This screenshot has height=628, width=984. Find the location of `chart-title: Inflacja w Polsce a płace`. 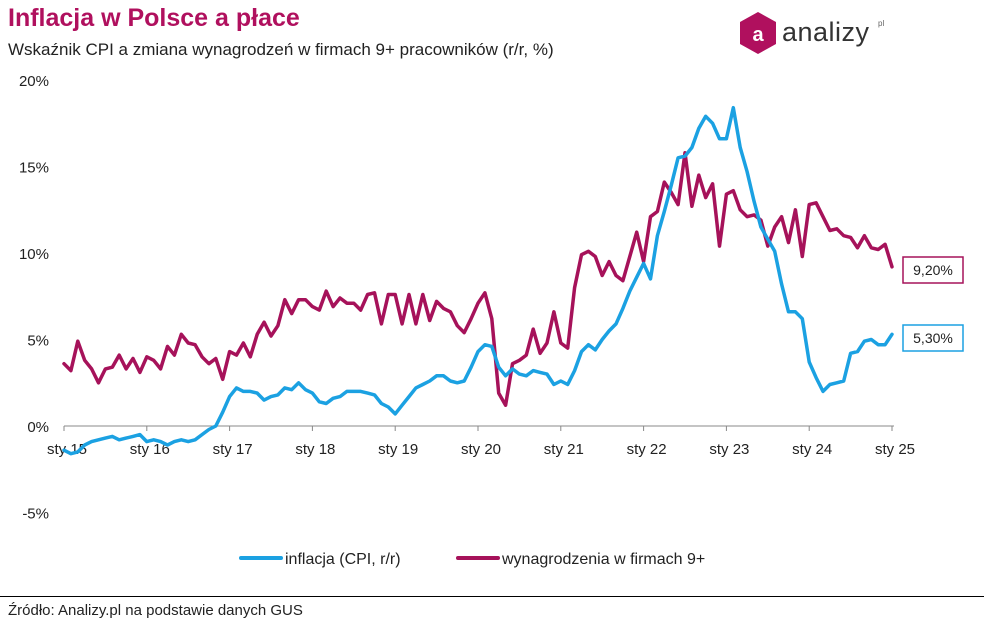

chart-title: Inflacja w Polsce a płace is located at coordinates (154, 18).